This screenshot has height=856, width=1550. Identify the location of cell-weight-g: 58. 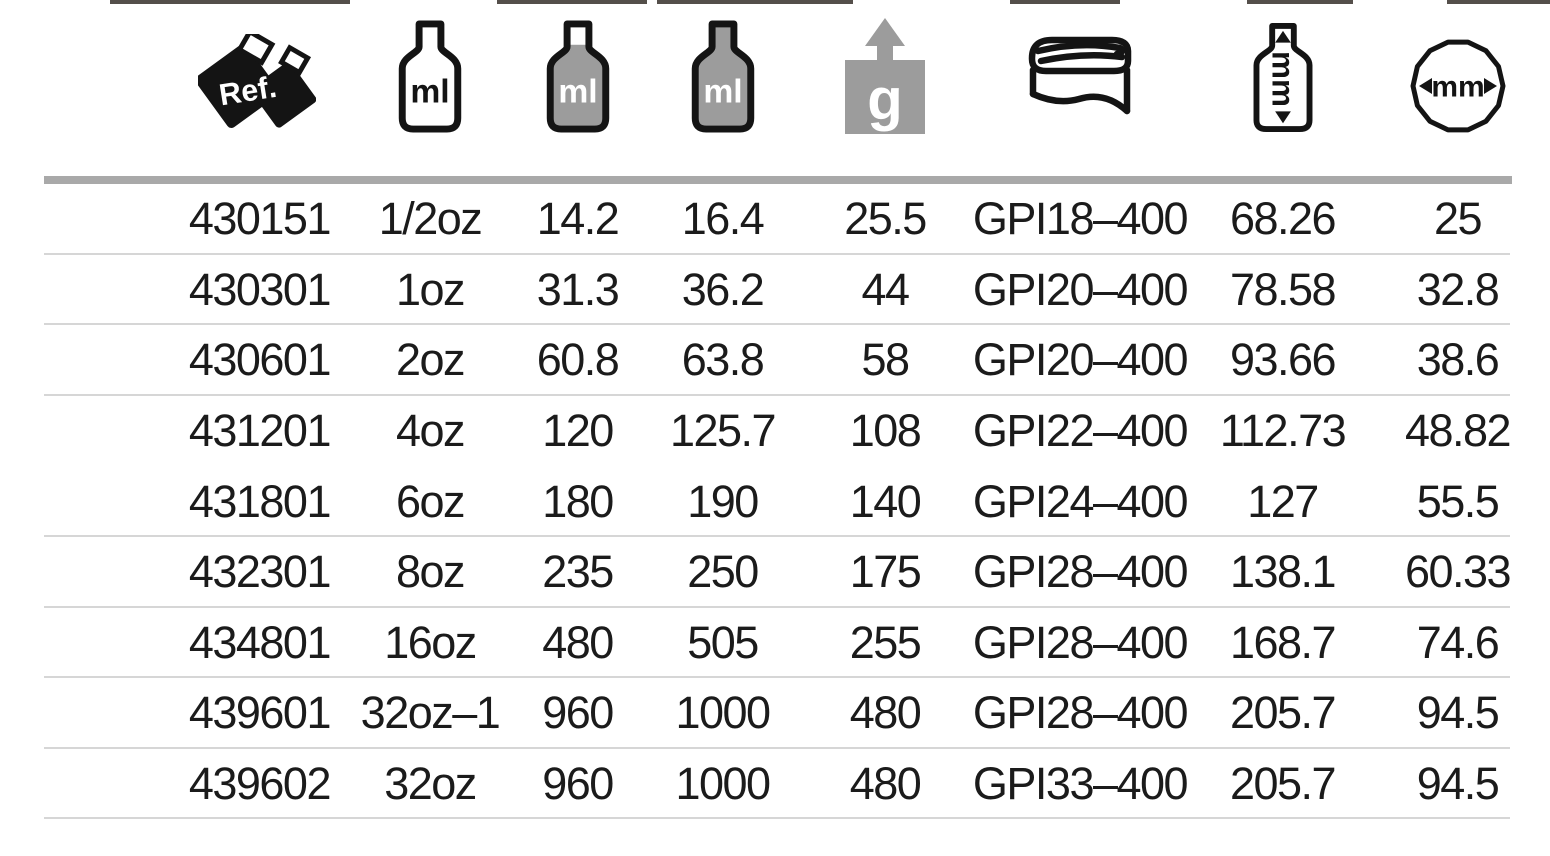
(885, 360).